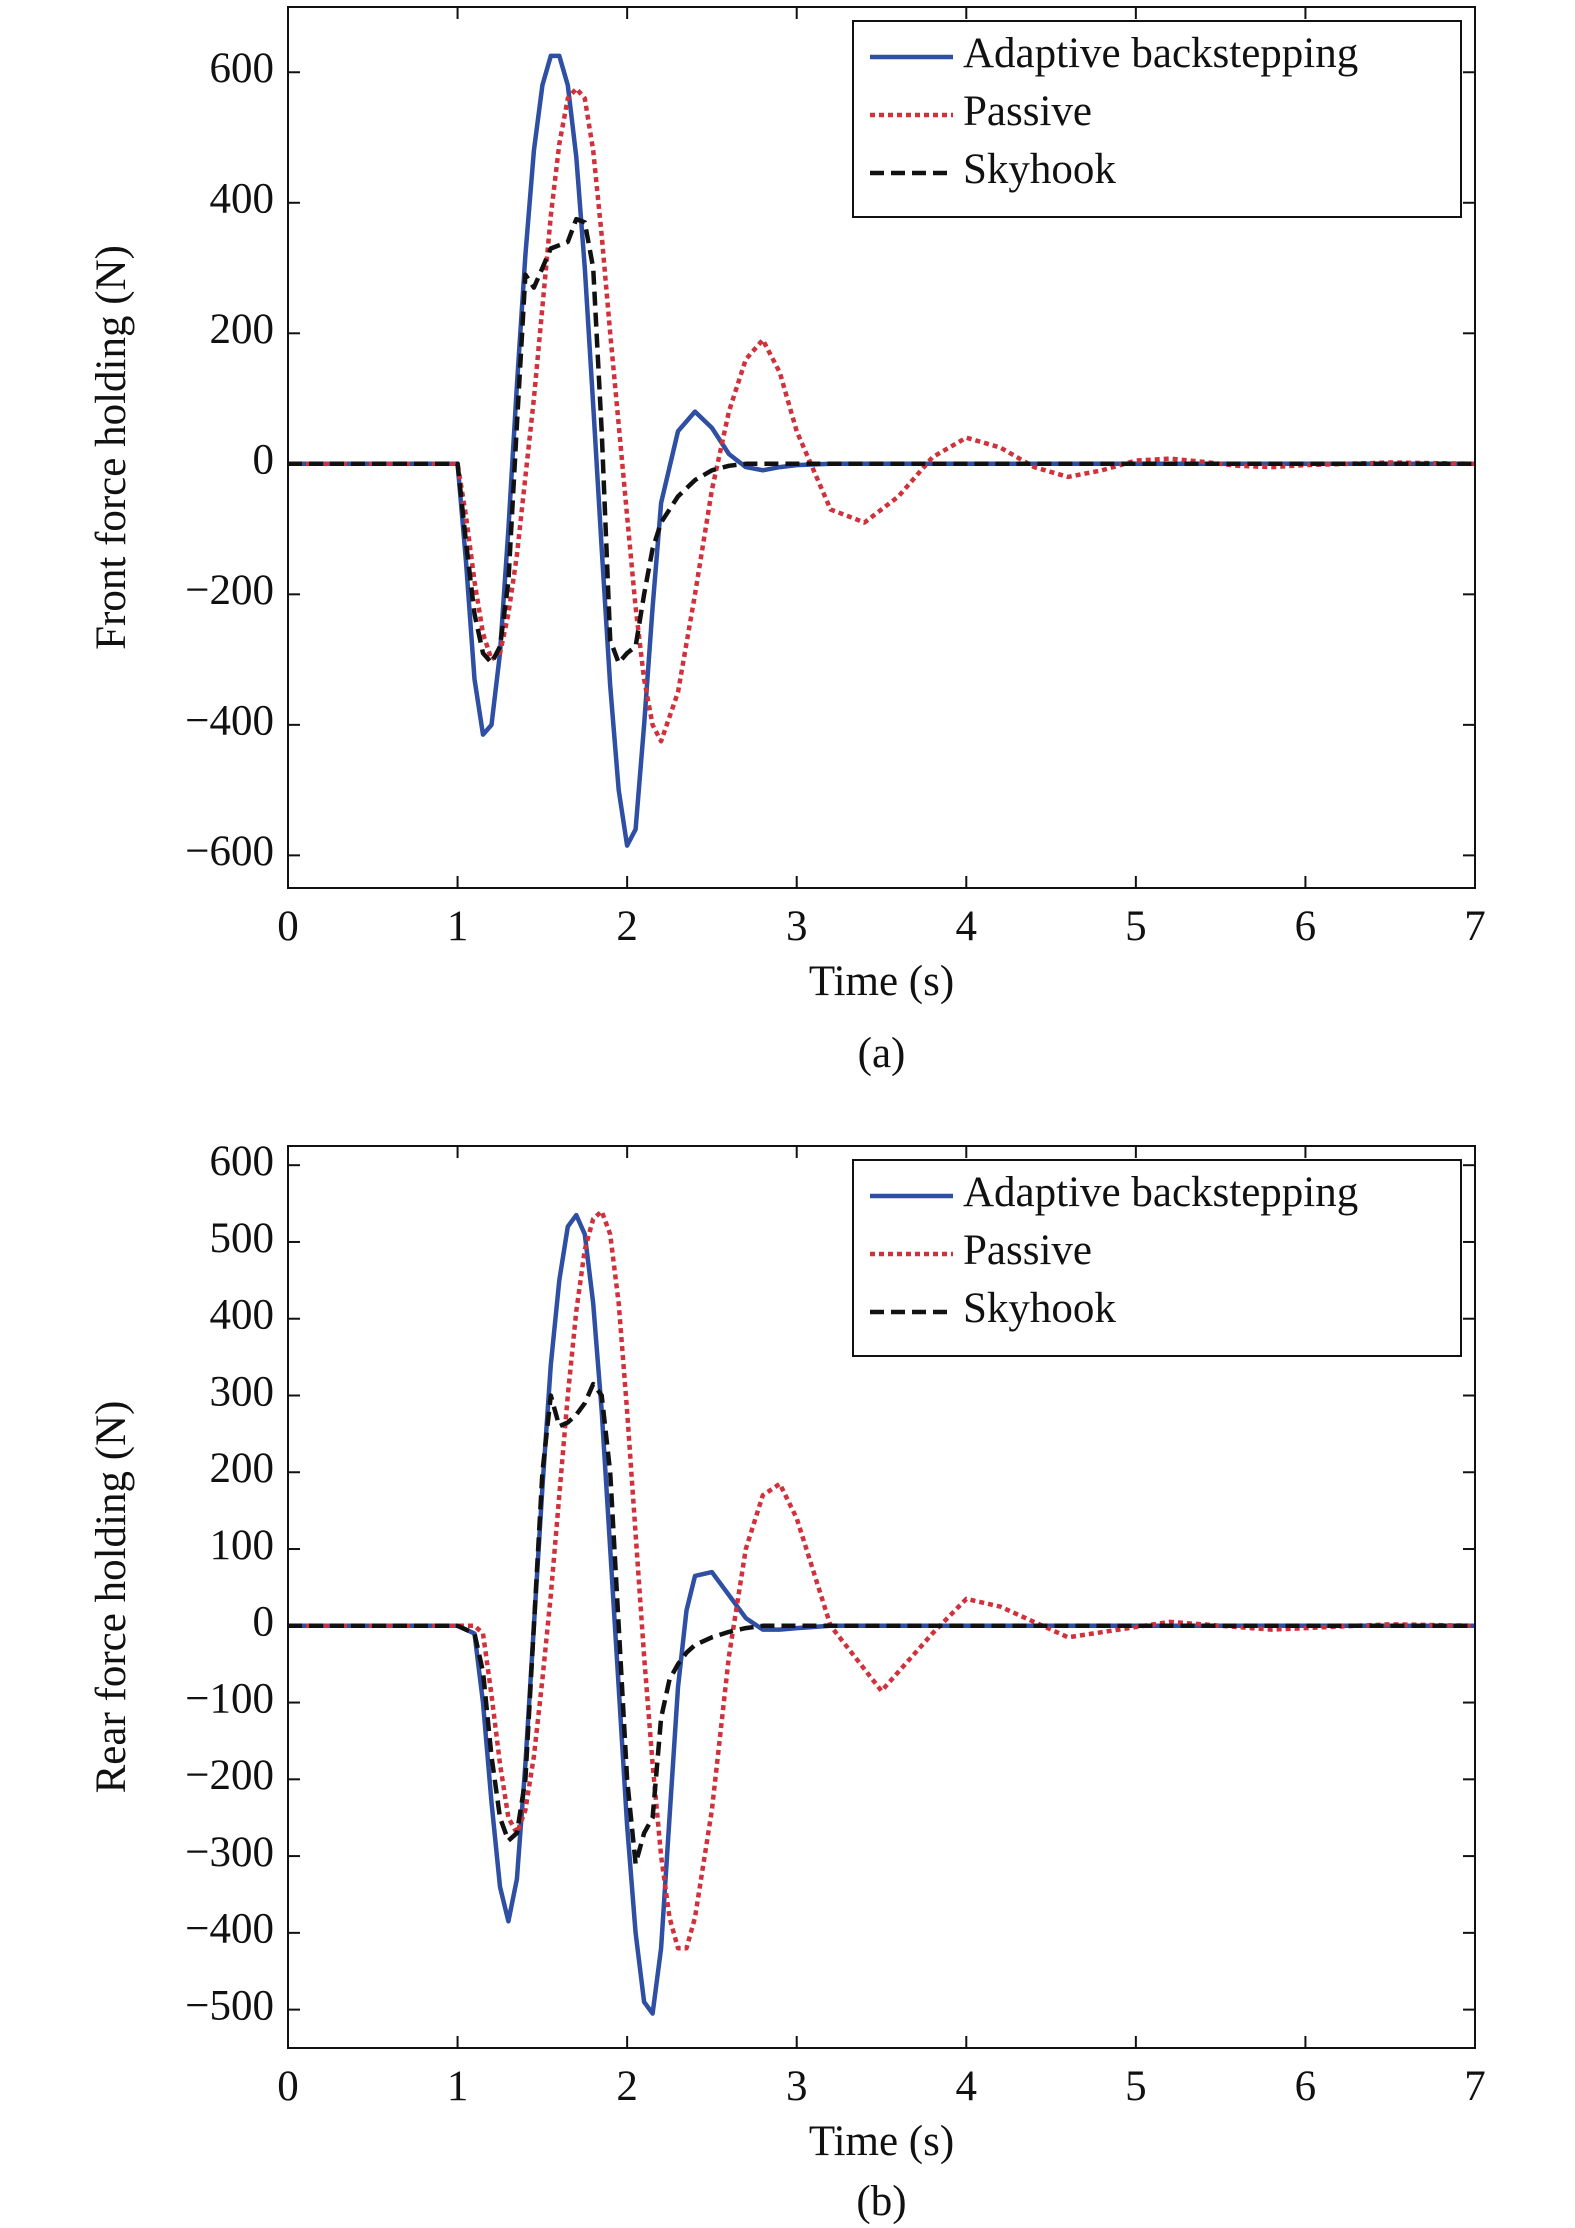 The width and height of the screenshot is (1575, 2228). Describe the element at coordinates (881, 2201) in the screenshot. I see `caption: (b)` at that location.